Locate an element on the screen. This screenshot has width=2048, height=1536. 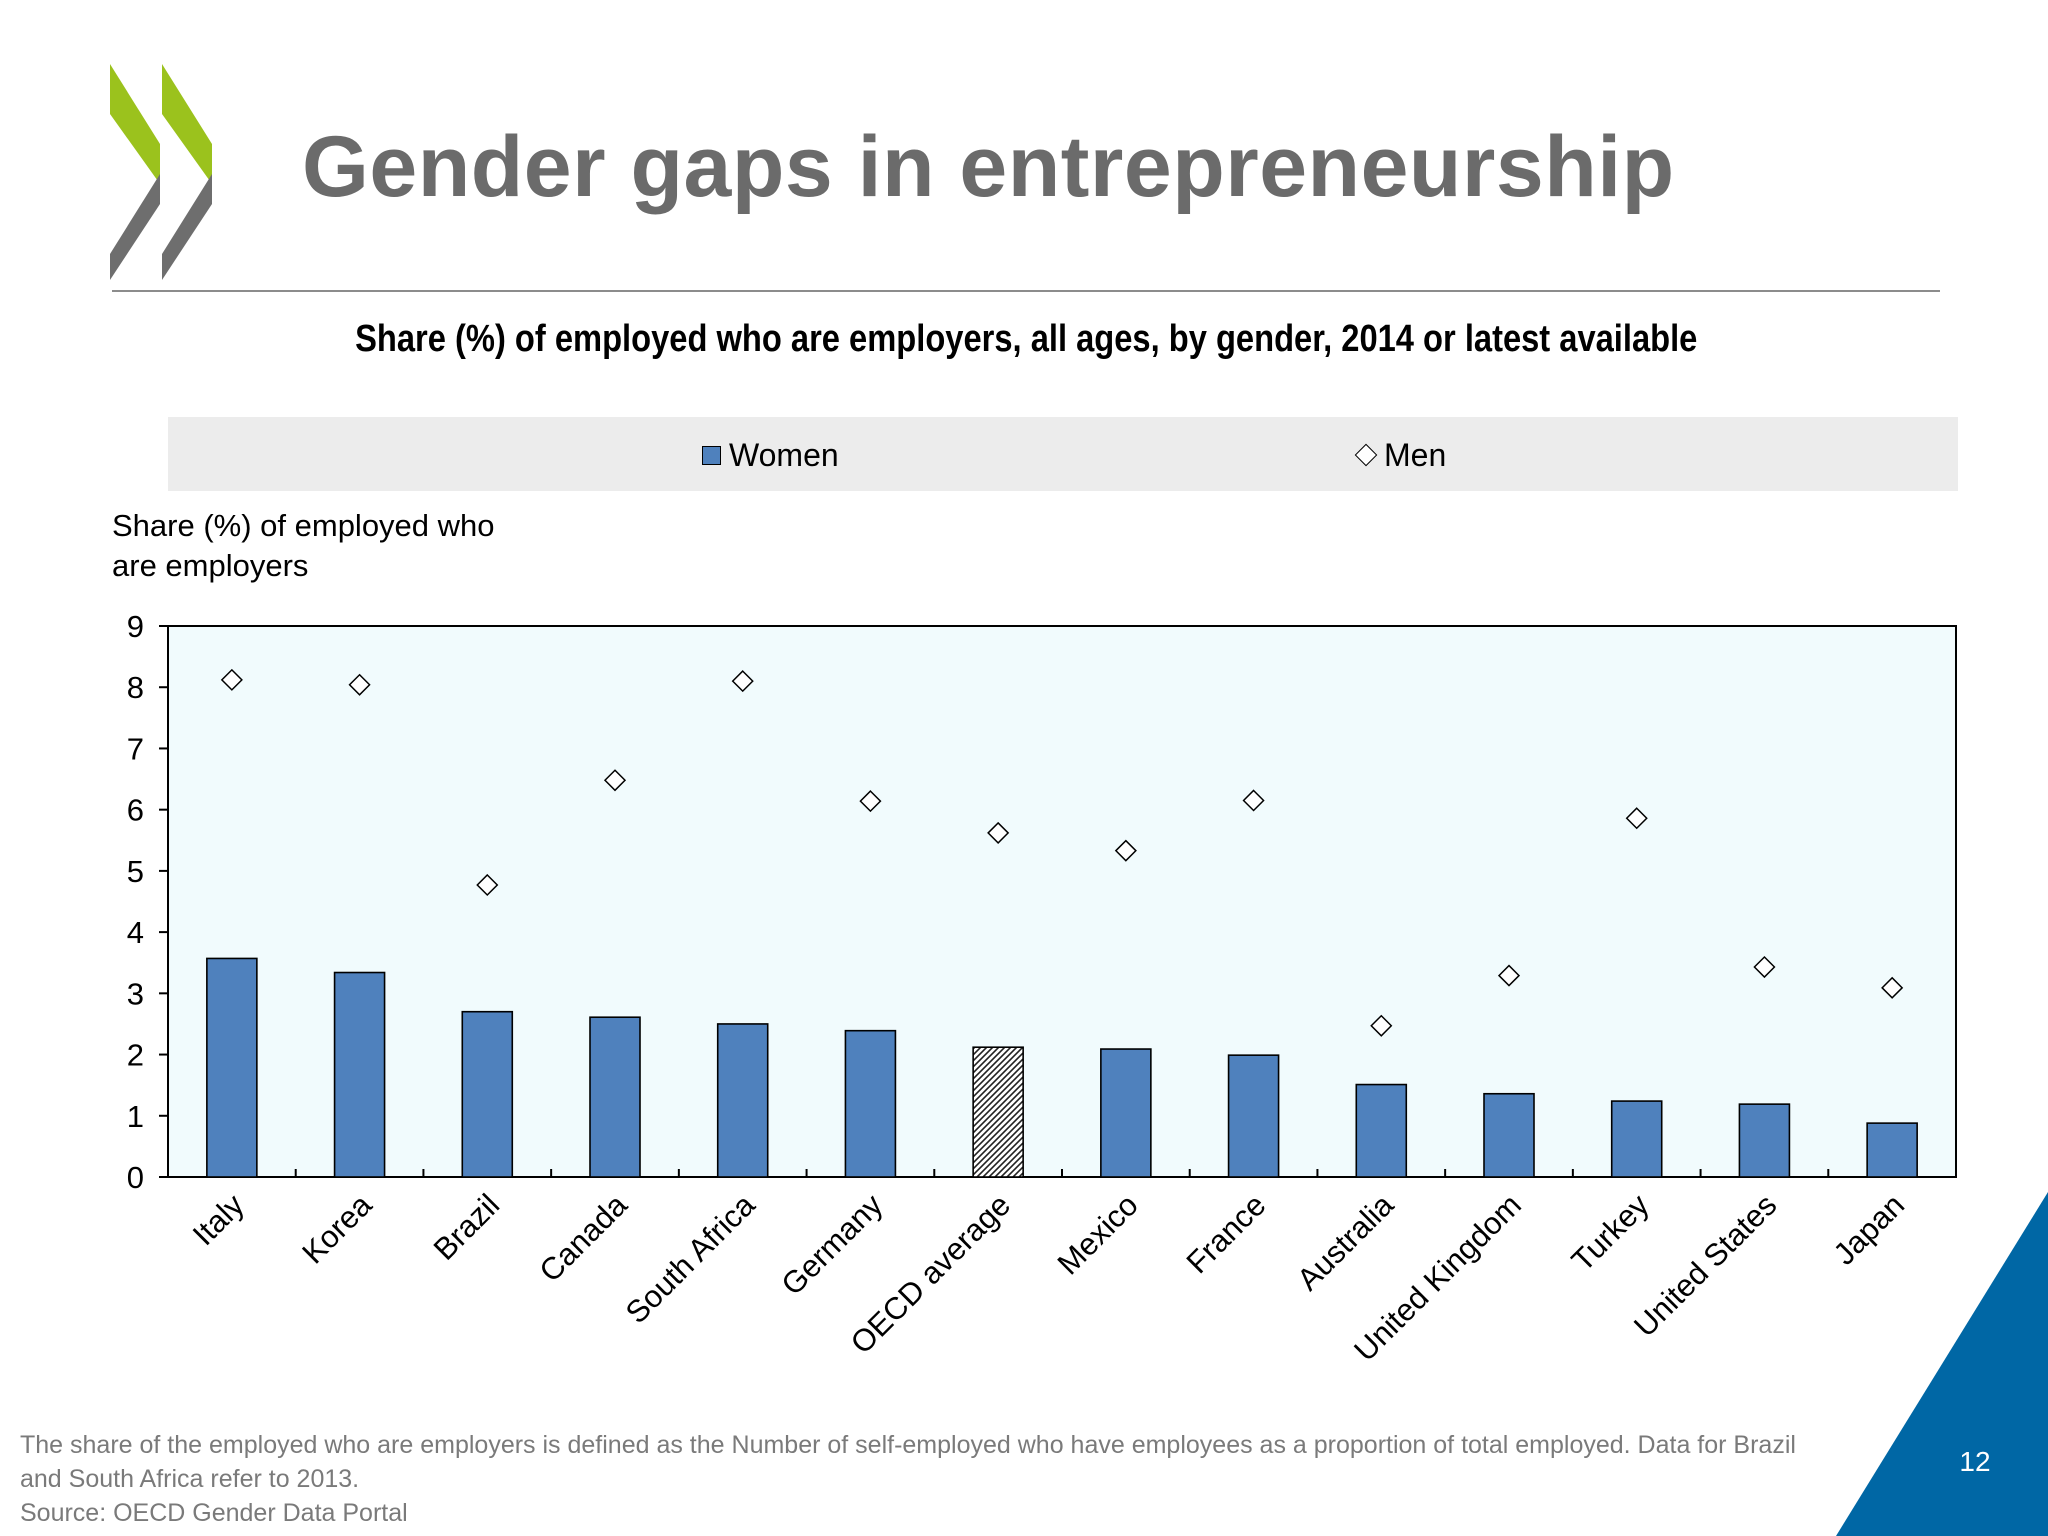
legend-label-women: Women is located at coordinates (784, 454).